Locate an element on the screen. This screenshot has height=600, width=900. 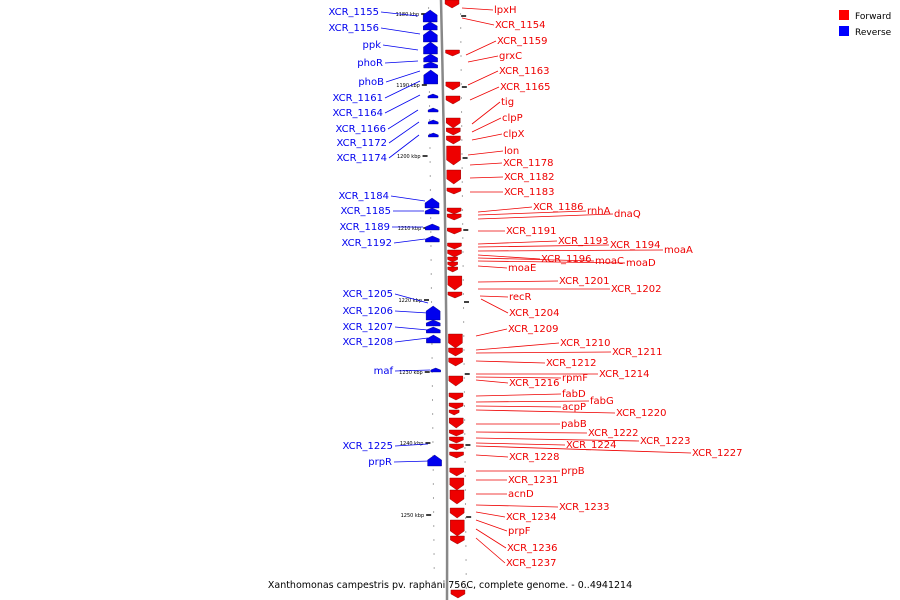
reverse-gene-label: phoB is located at coordinates (371, 82).